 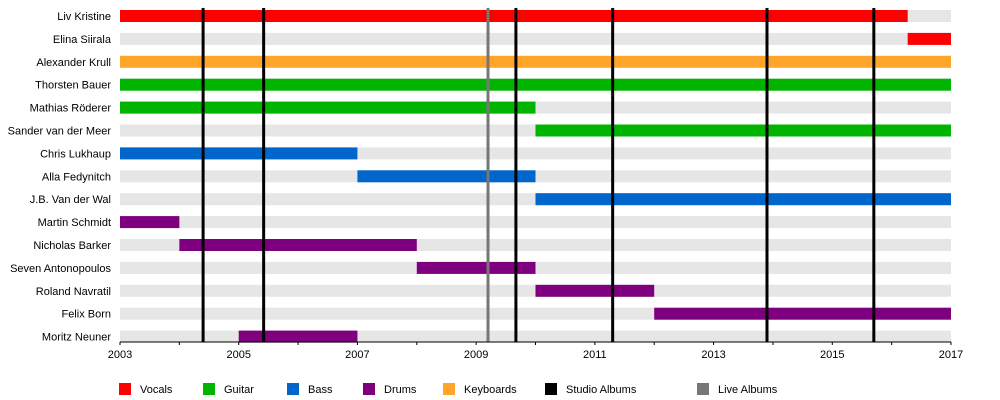 I want to click on legend-swatch-vocals, so click(x=125, y=389).